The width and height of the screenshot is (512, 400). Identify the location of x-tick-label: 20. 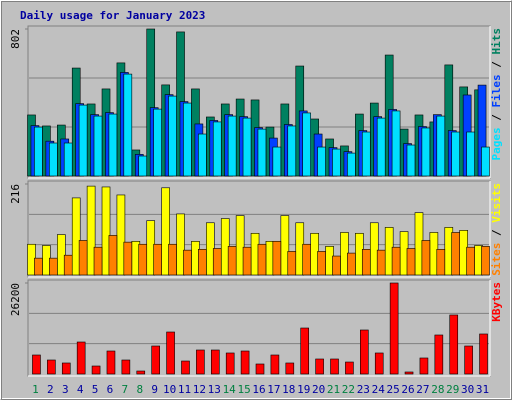
(318, 389).